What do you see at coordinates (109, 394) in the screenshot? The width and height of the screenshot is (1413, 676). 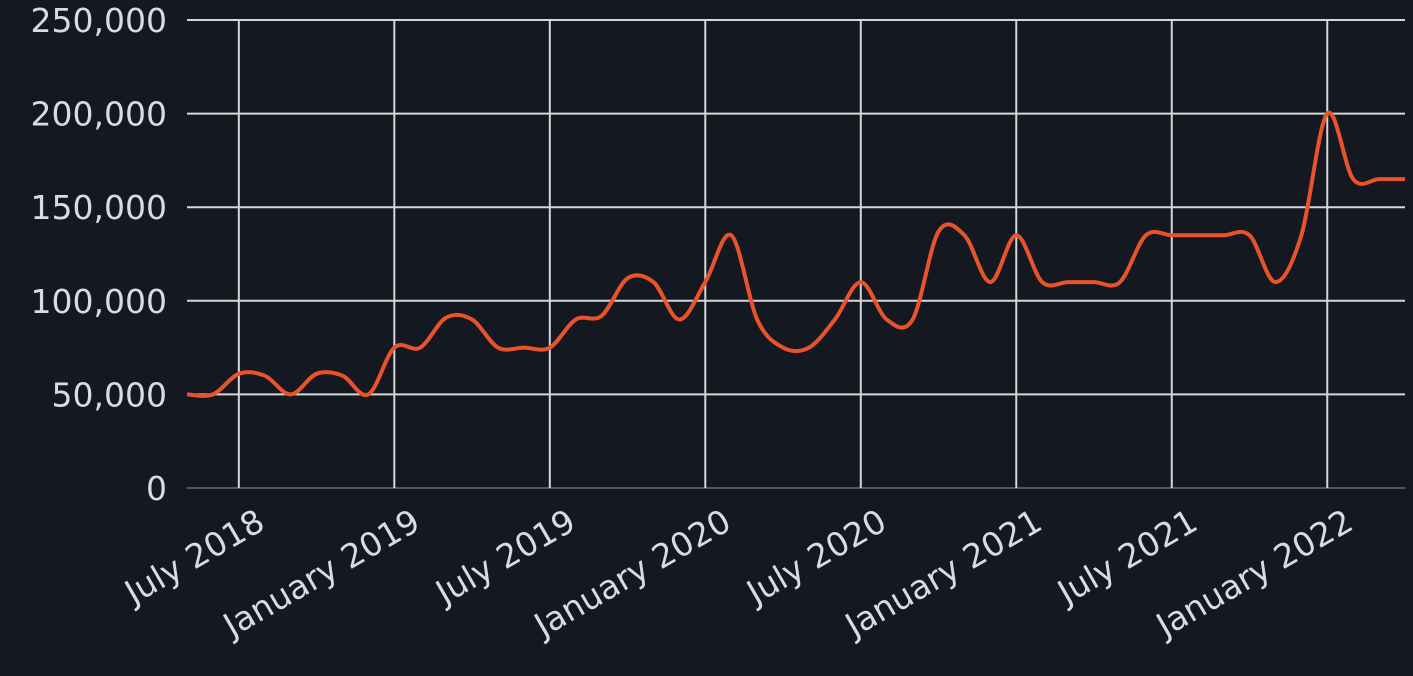 I see `y-tick-label: 50,000` at bounding box center [109, 394].